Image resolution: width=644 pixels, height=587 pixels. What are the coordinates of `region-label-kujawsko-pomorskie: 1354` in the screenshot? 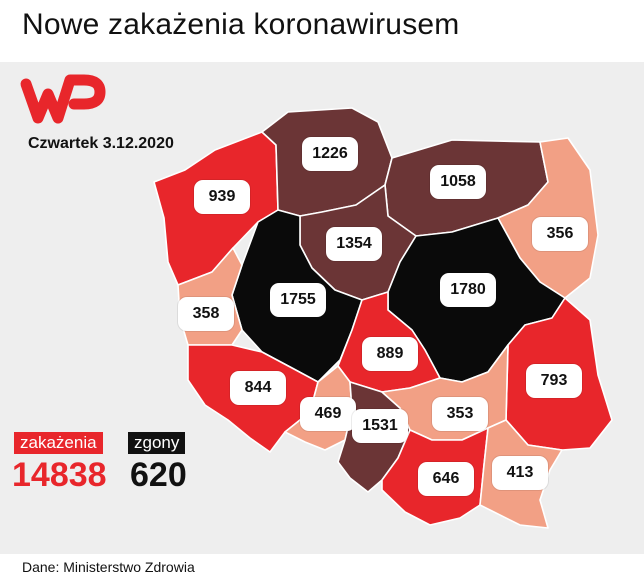 It's located at (354, 244).